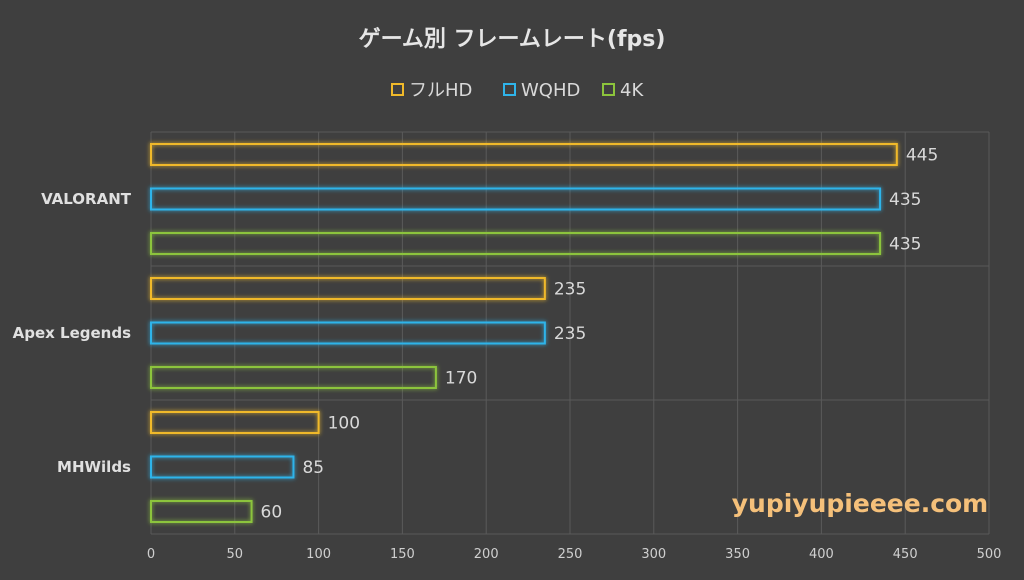 This screenshot has width=1024, height=580. What do you see at coordinates (860, 503) in the screenshot?
I see `watermark-text: yupiyupieeee.com` at bounding box center [860, 503].